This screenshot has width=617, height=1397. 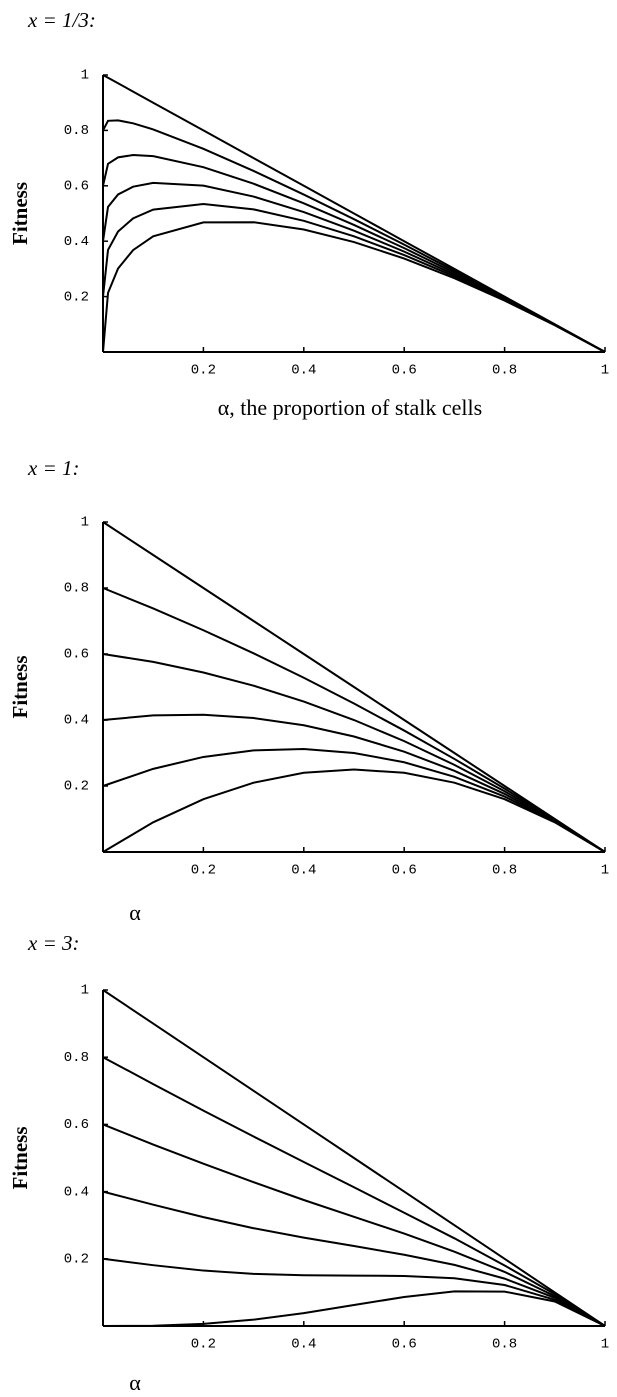 What do you see at coordinates (350, 407) in the screenshot?
I see `x-axis-label: α, the proportion of stalk cells` at bounding box center [350, 407].